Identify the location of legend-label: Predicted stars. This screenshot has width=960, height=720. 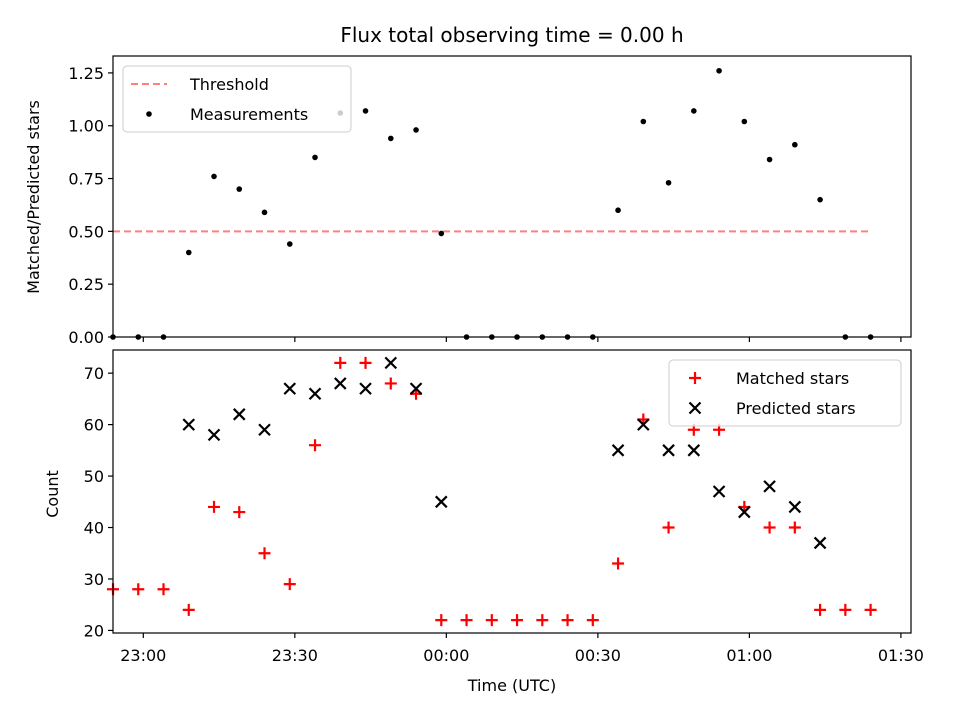
(796, 408).